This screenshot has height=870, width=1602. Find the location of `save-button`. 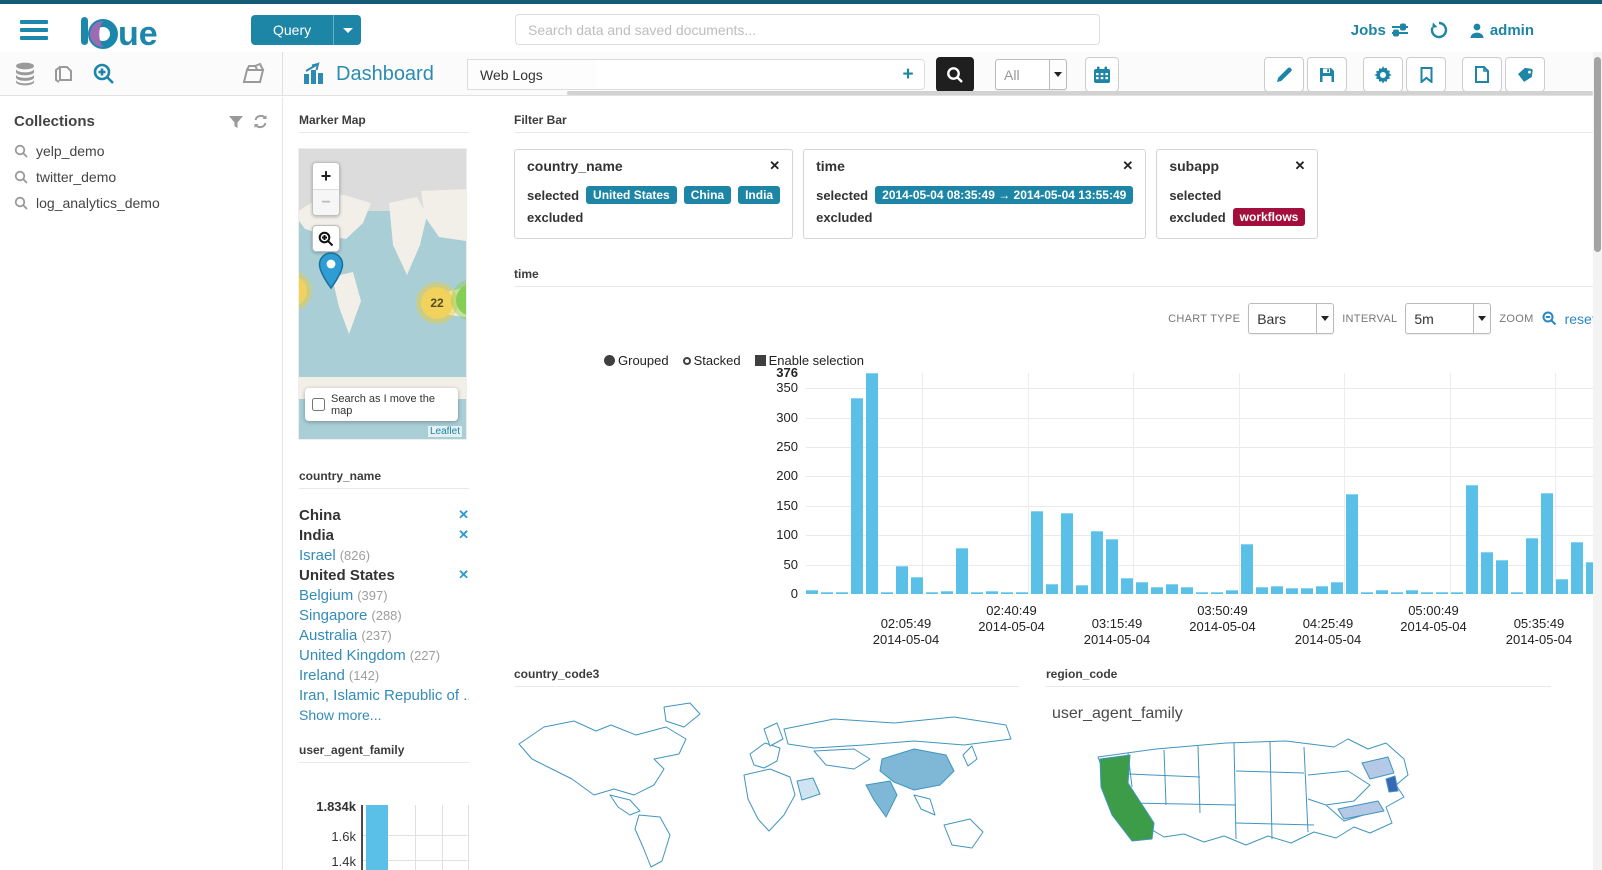

save-button is located at coordinates (1327, 74).